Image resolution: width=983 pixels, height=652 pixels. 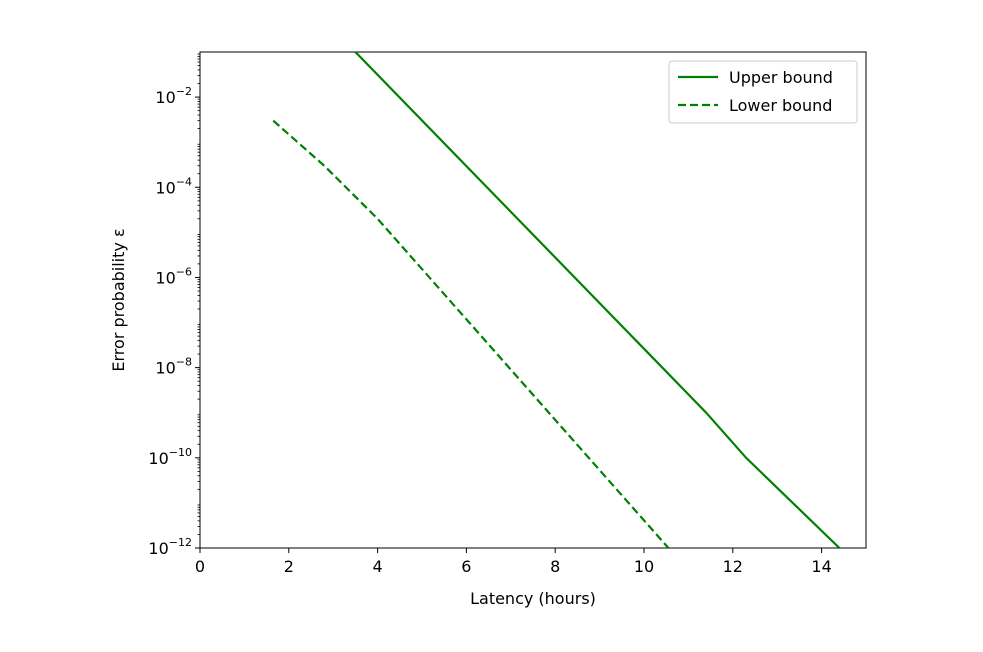 What do you see at coordinates (733, 566) in the screenshot?
I see `x-tick-label: 12` at bounding box center [733, 566].